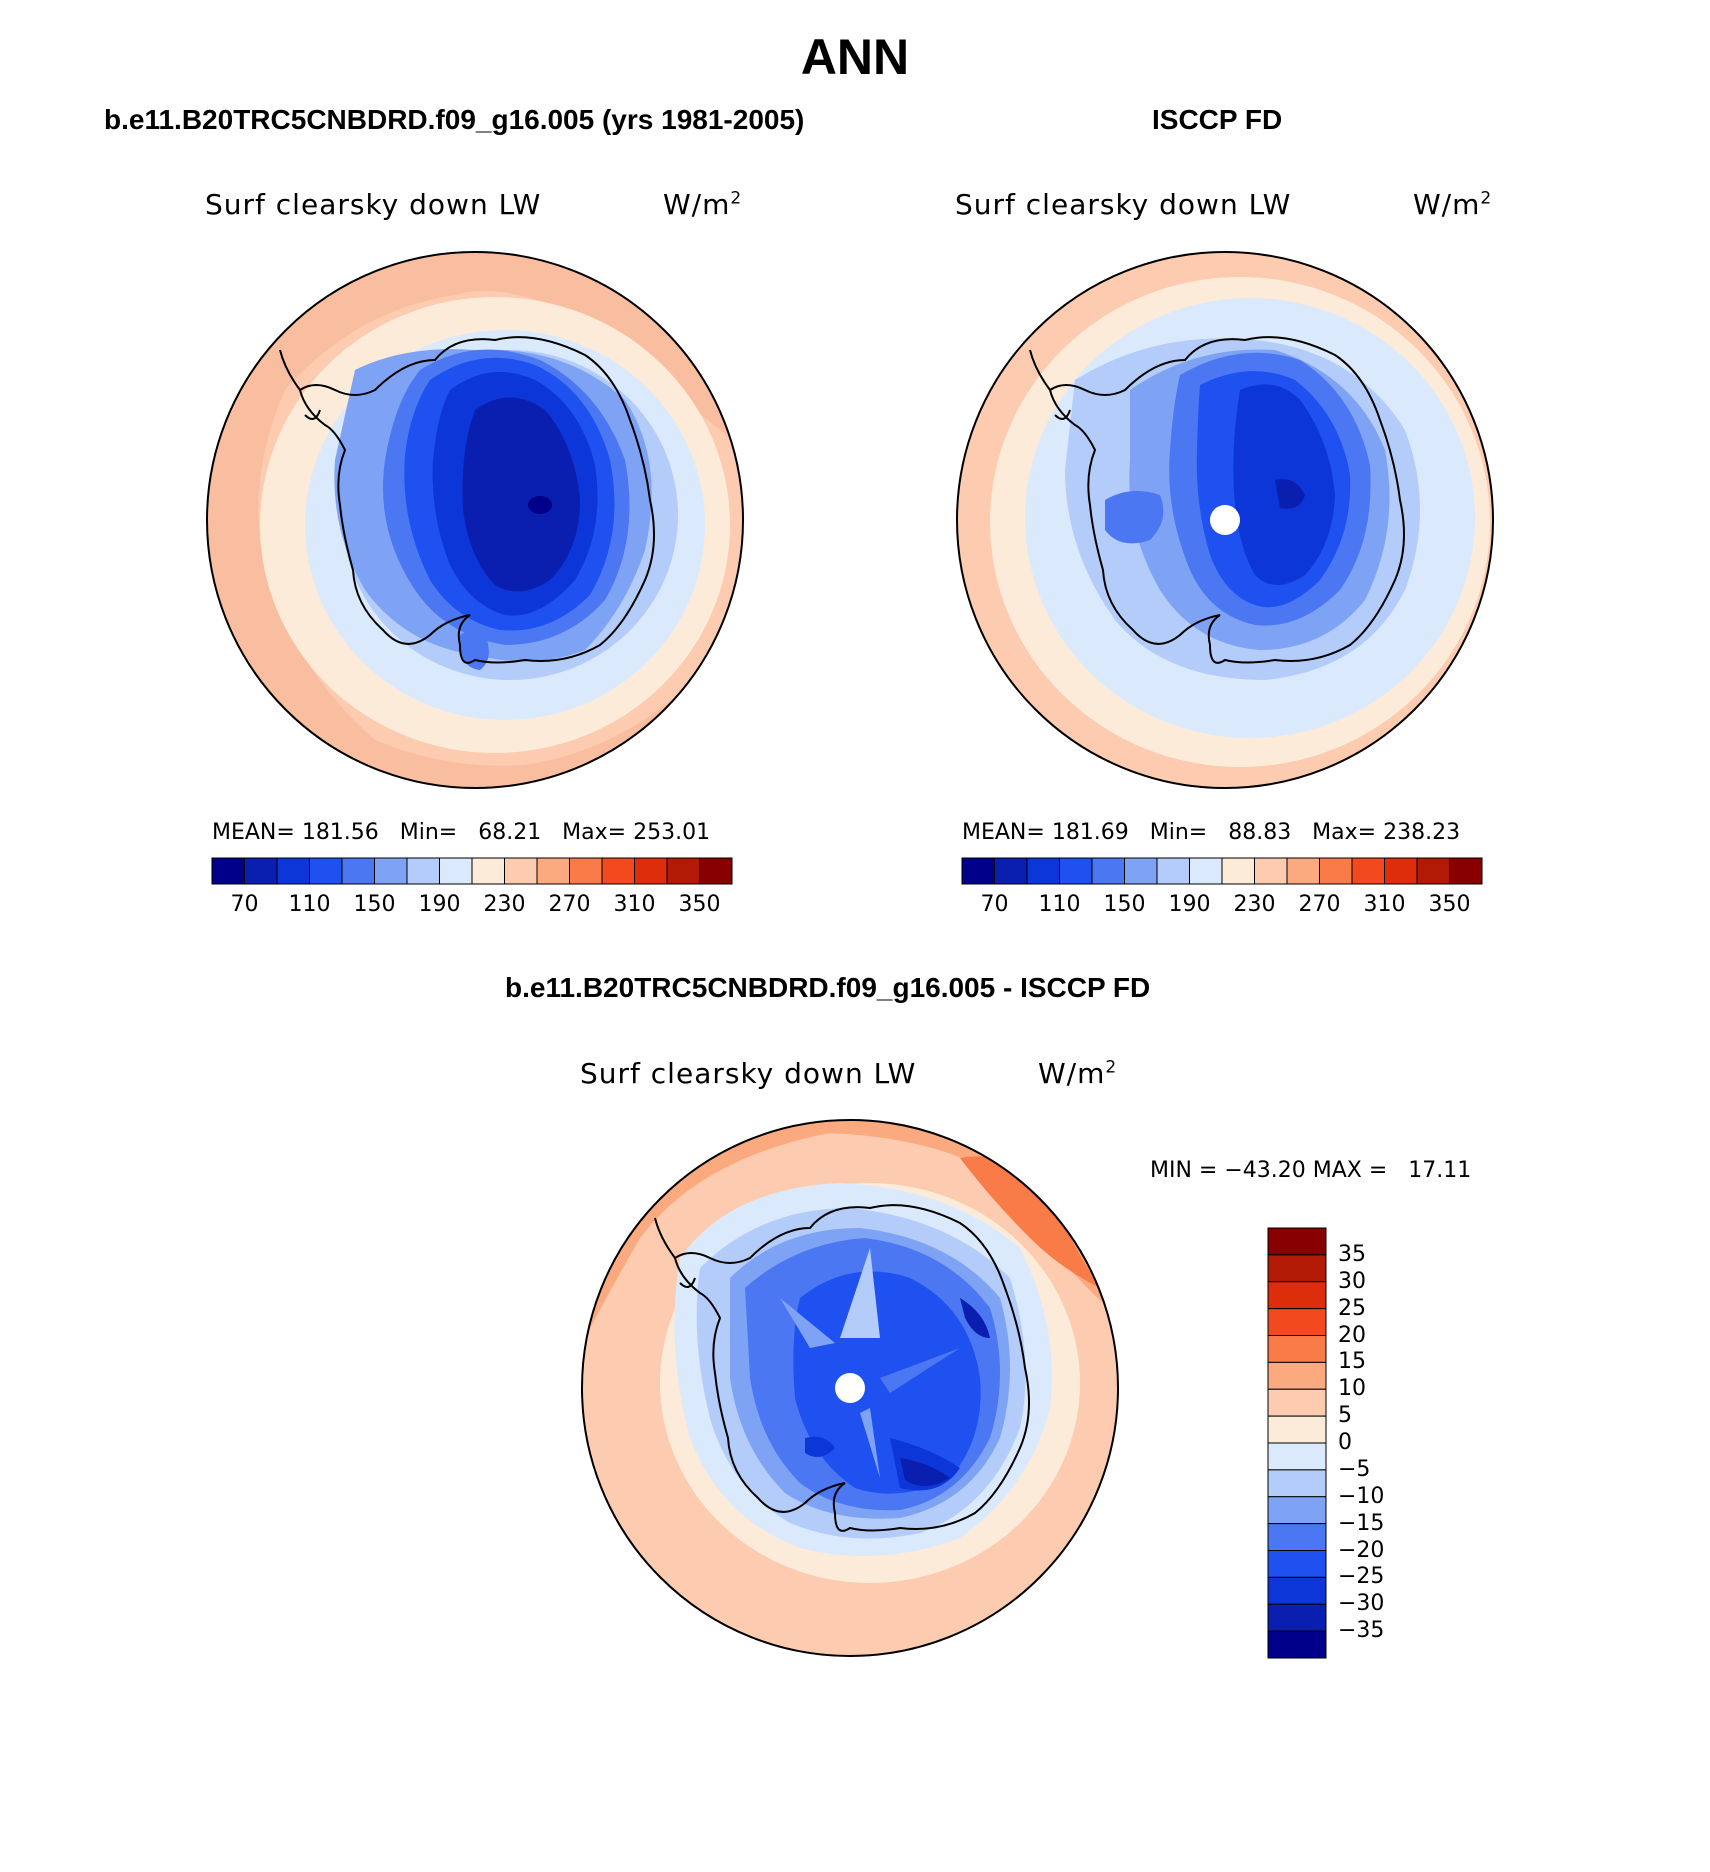 Image resolution: width=1710 pixels, height=1872 pixels. Describe the element at coordinates (472, 907) in the screenshot. I see `colorbar-model-labels: 70 110 150 190 230 270 310 350` at that location.